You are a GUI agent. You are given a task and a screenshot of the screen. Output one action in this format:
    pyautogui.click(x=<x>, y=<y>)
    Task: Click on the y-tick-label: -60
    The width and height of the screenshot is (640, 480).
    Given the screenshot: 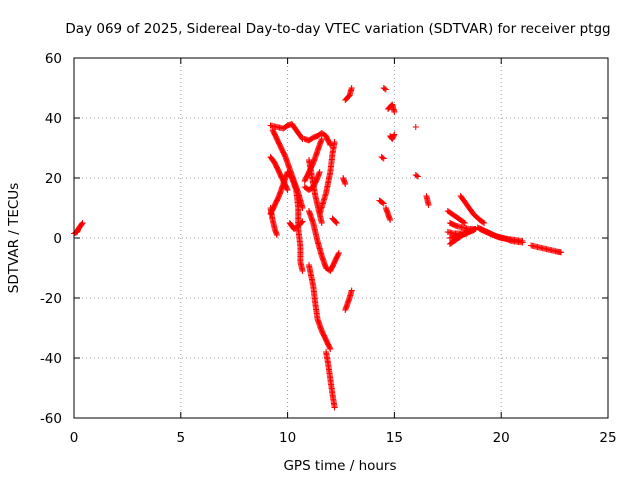 What is the action you would take?
    pyautogui.click(x=51, y=419)
    